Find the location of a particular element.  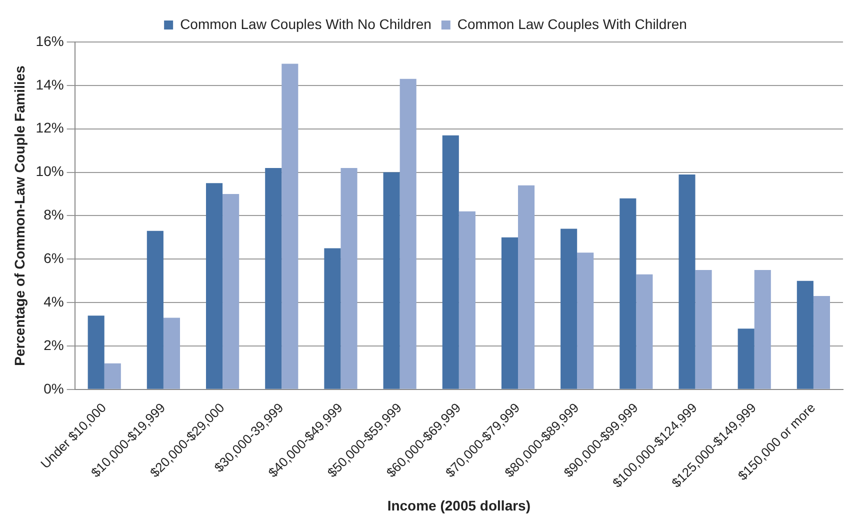

y-tick-label: 0% is located at coordinates (54, 388).